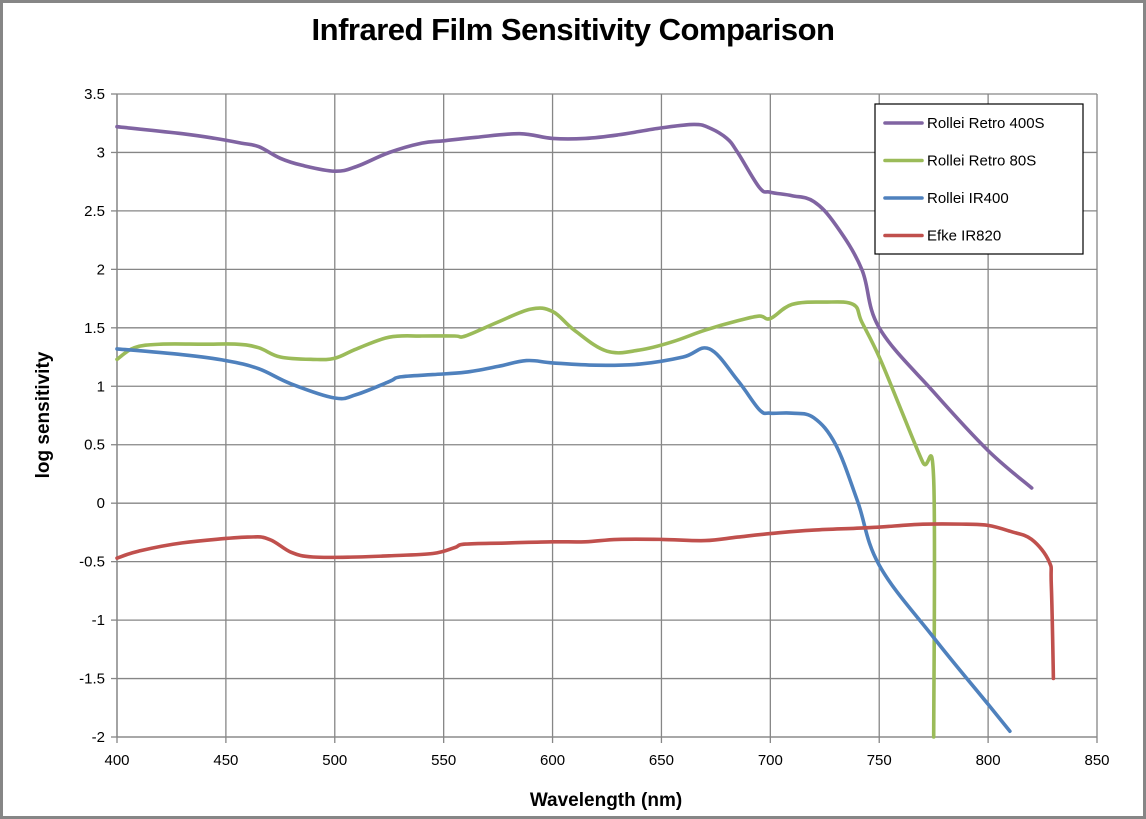 The width and height of the screenshot is (1146, 819). I want to click on x-tick-label: 600, so click(552, 760).